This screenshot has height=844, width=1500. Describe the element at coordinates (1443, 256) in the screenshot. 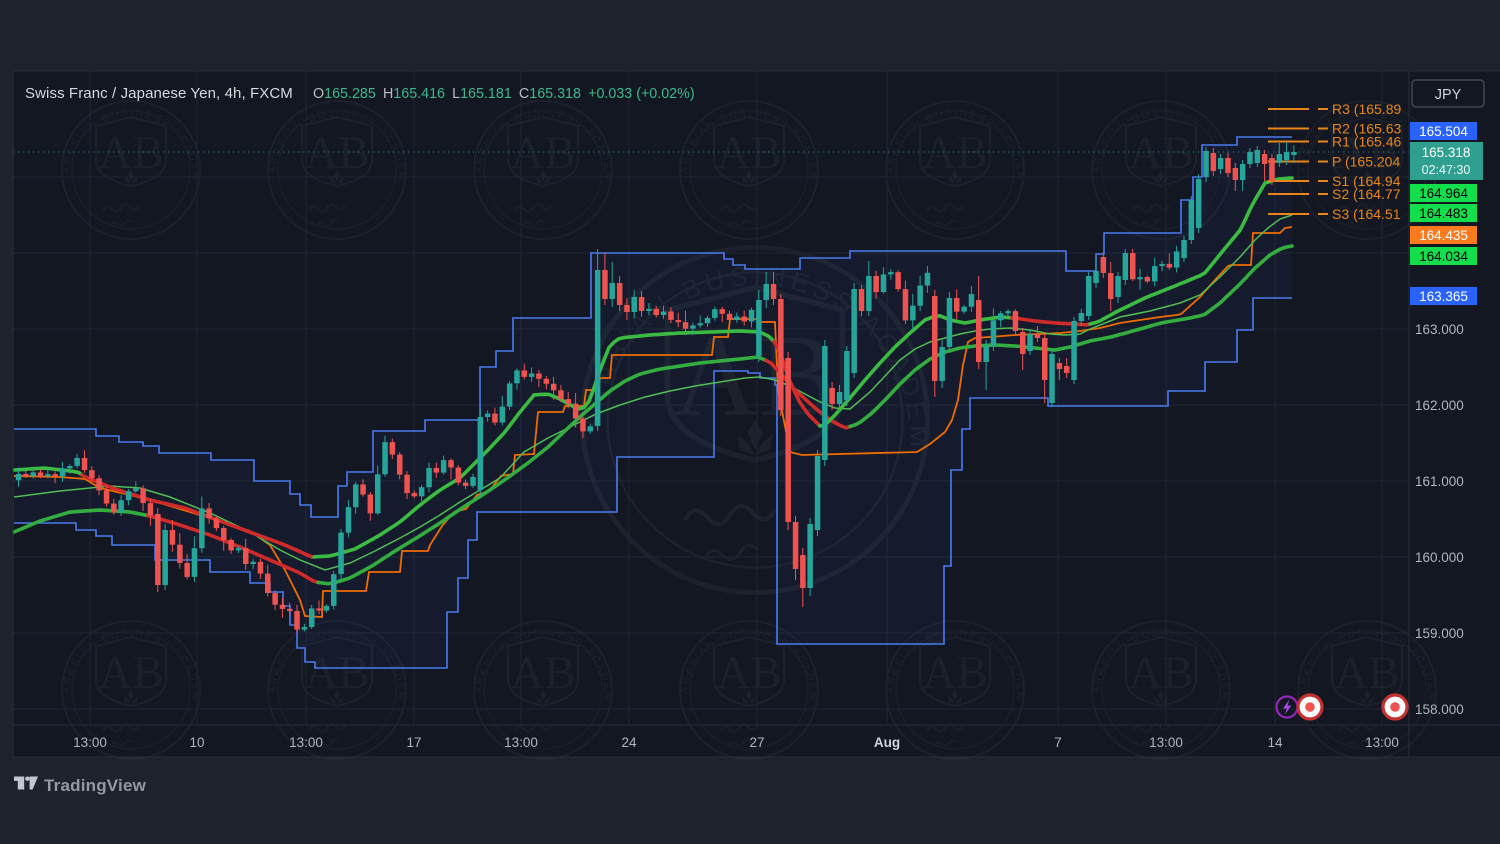

I see `svg-text: 164.034` at that location.